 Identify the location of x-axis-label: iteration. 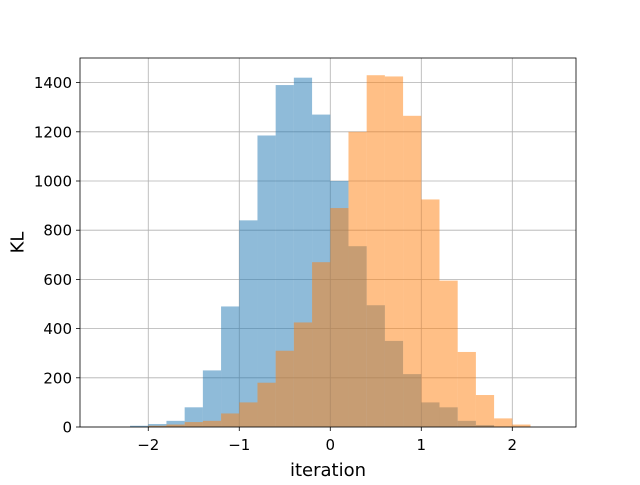
(328, 470).